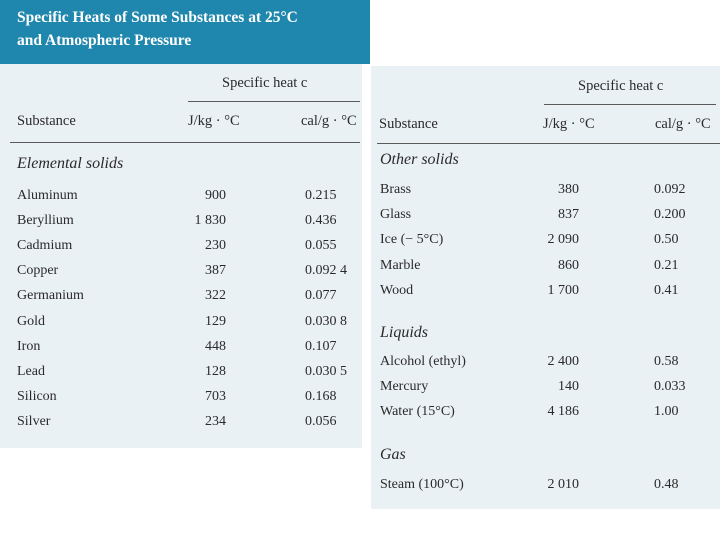 The image size is (720, 540). Describe the element at coordinates (568, 387) in the screenshot. I see `jkg-cell: 140` at that location.